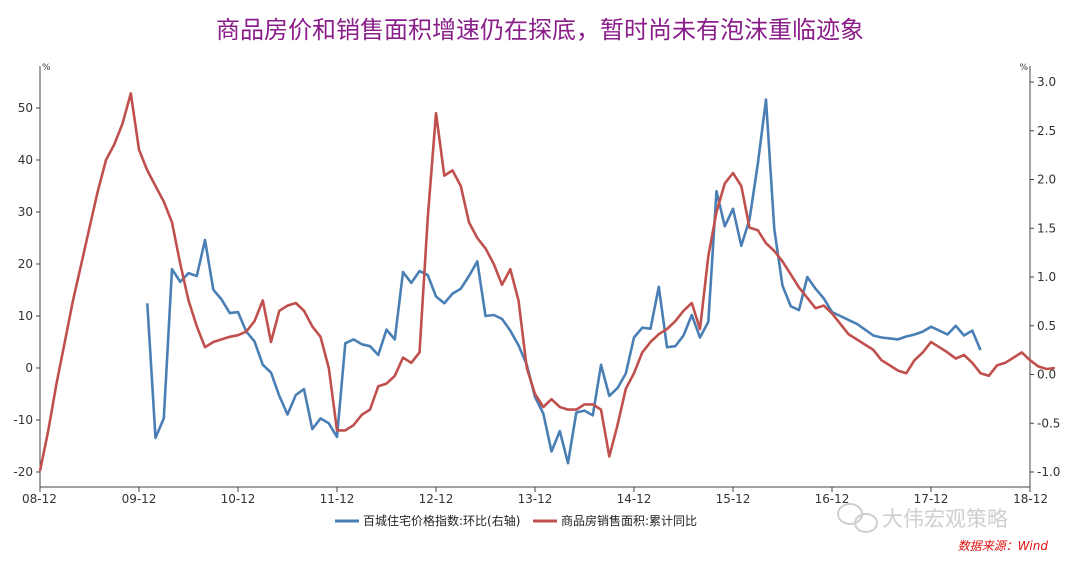  I want to click on legend-label-price-index: 百城住宅价格指数:环比(右轴), so click(441, 520).